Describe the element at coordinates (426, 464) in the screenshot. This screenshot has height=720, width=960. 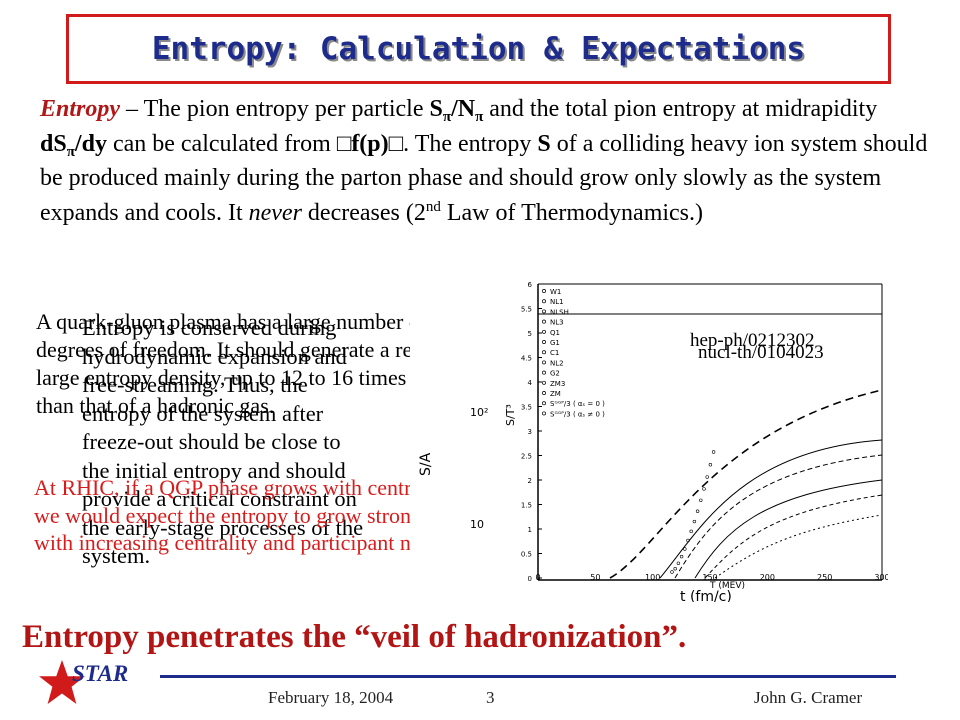
I see `y-axis-label: S/A` at that location.